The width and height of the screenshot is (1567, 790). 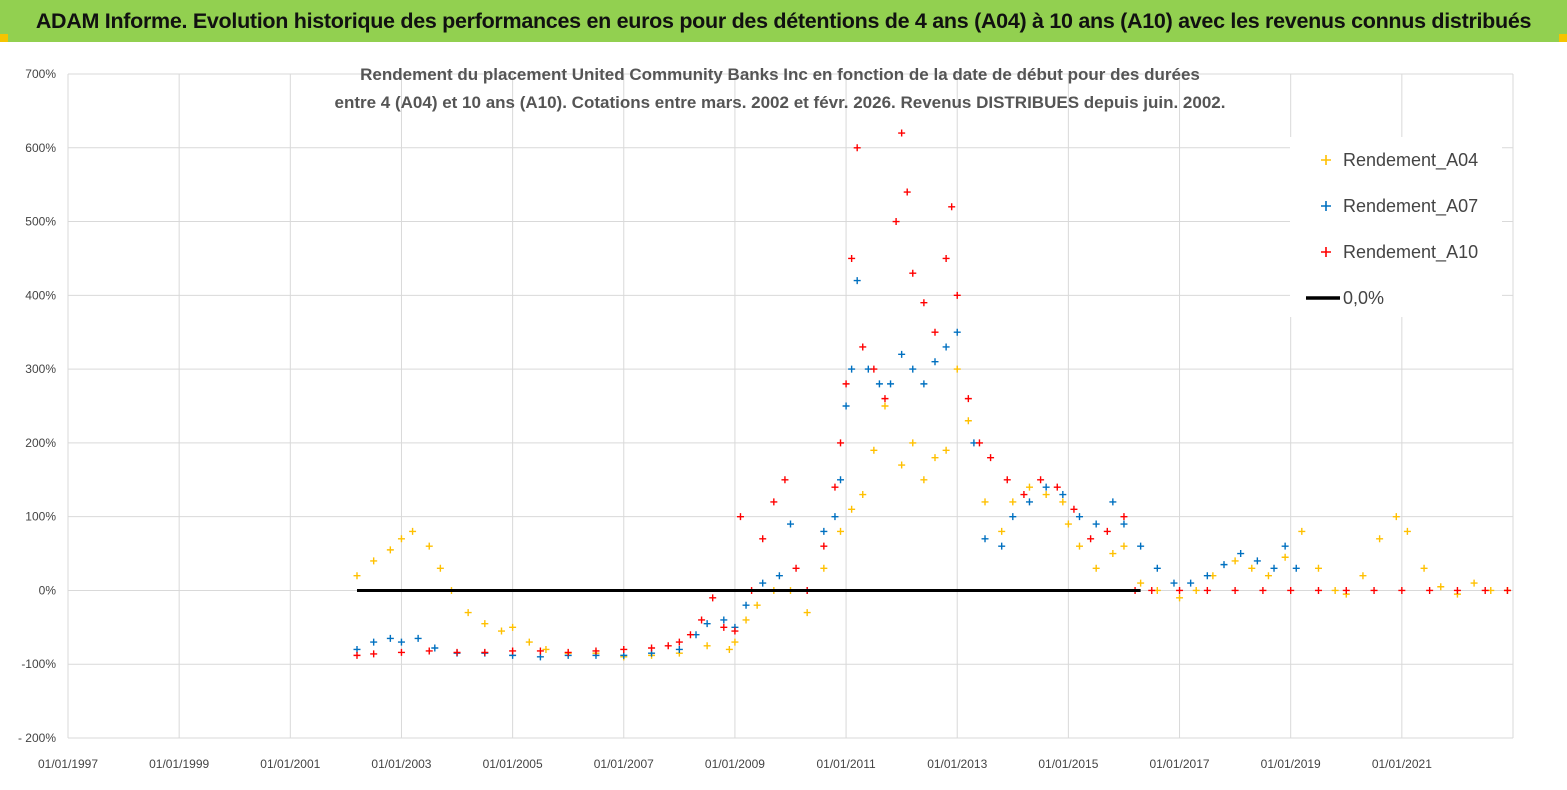 I want to click on banner-corner-left, so click(x=4, y=38).